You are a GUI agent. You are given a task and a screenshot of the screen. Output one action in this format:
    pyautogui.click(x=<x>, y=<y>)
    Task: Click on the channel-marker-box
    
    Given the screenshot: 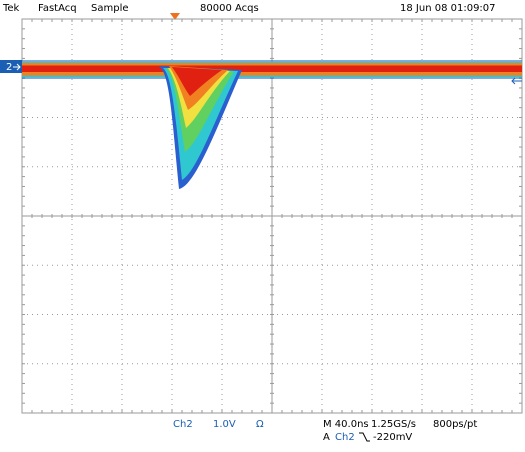 What is the action you would take?
    pyautogui.click(x=11, y=66)
    